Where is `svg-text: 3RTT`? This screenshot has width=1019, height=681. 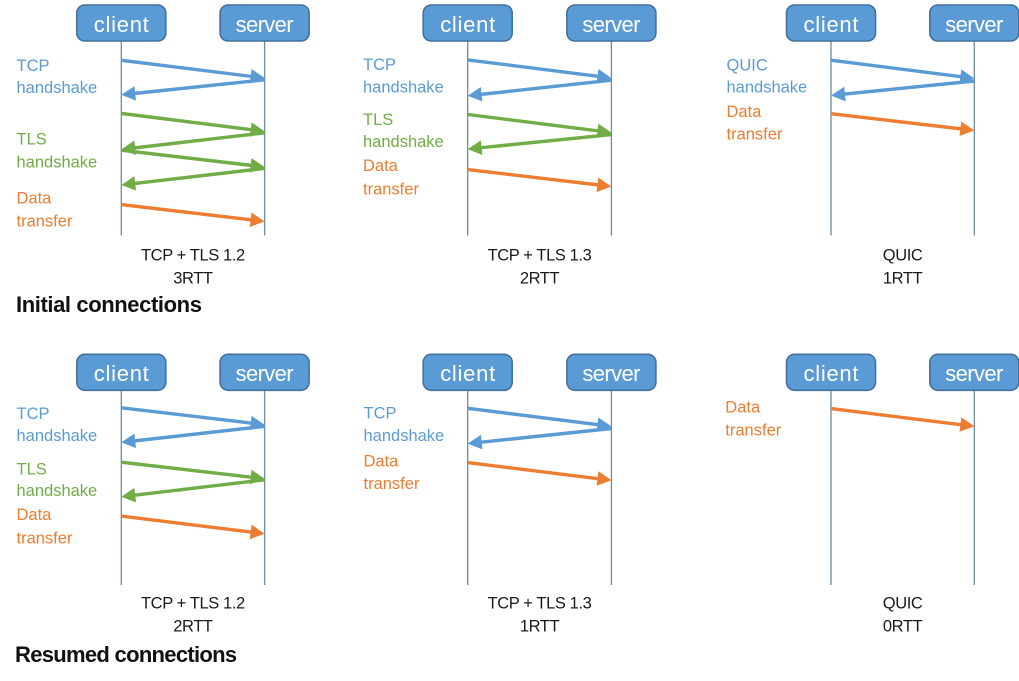
svg-text: 3RTT is located at coordinates (193, 278).